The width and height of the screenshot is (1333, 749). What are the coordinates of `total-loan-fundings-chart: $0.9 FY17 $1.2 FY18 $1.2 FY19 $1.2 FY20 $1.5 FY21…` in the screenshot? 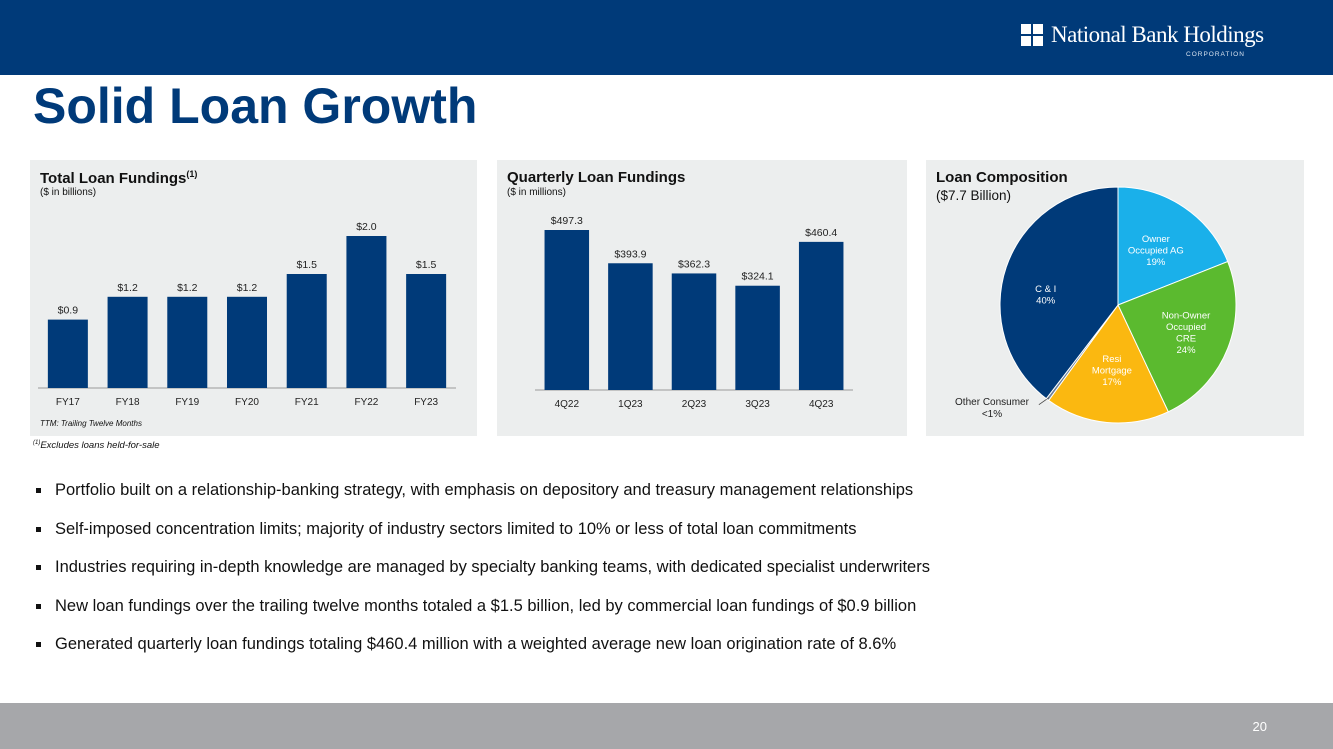 It's located at (247, 314).